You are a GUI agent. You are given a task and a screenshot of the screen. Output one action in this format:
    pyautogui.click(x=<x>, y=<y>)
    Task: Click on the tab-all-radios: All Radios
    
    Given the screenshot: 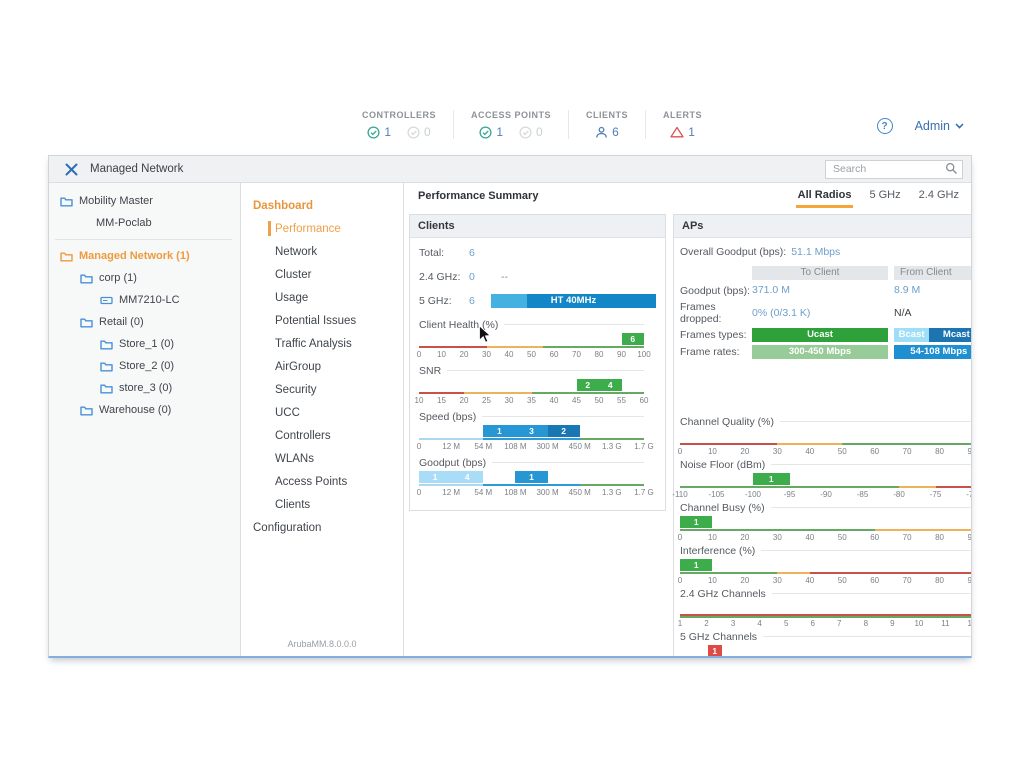 What is the action you would take?
    pyautogui.click(x=824, y=196)
    